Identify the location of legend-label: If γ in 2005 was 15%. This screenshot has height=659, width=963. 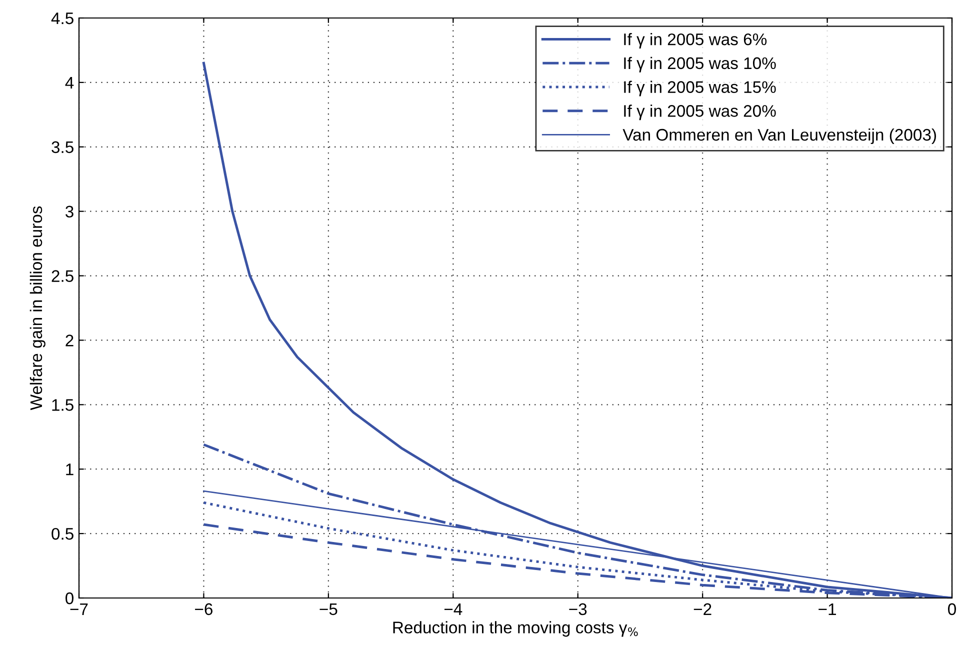
(700, 88).